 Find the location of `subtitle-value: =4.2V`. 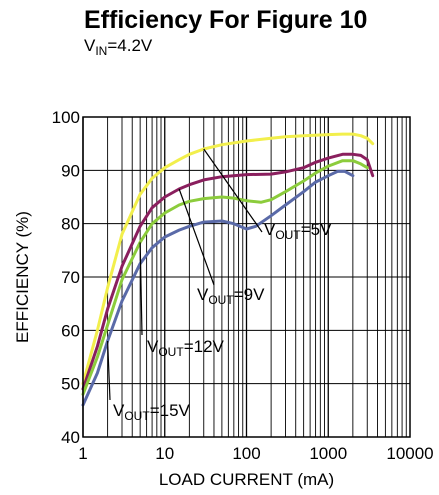

subtitle-value: =4.2V is located at coordinates (130, 45).